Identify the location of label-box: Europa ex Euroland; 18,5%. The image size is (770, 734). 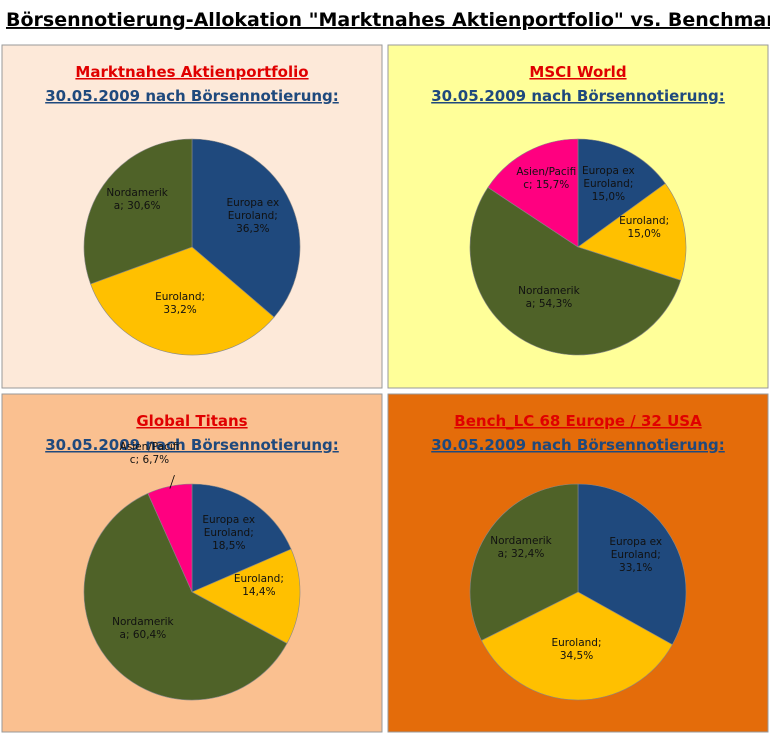
(229, 533).